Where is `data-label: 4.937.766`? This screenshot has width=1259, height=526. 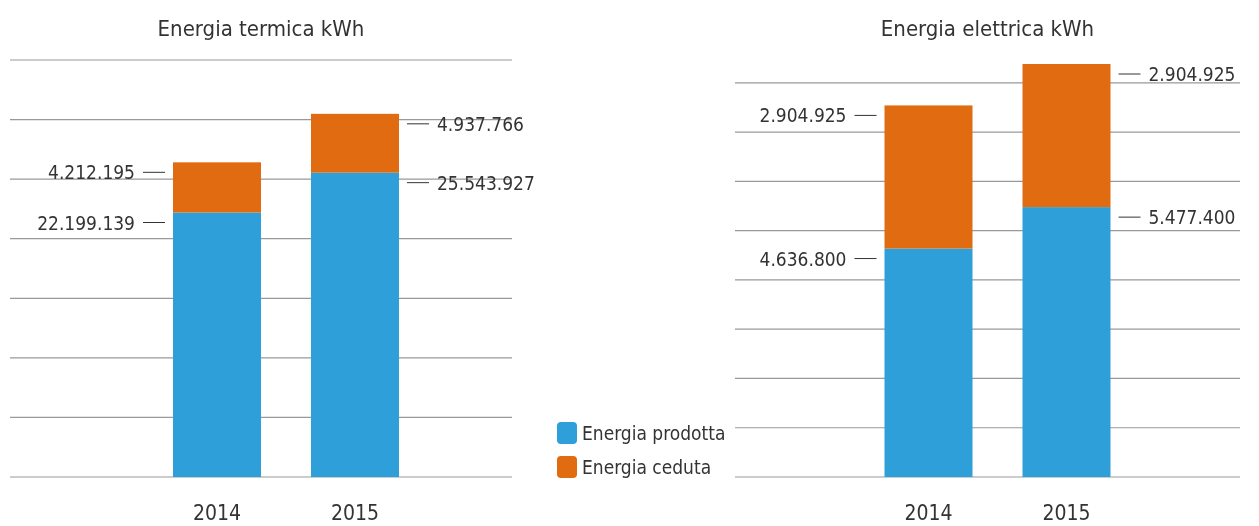
data-label: 4.937.766 is located at coordinates (480, 123).